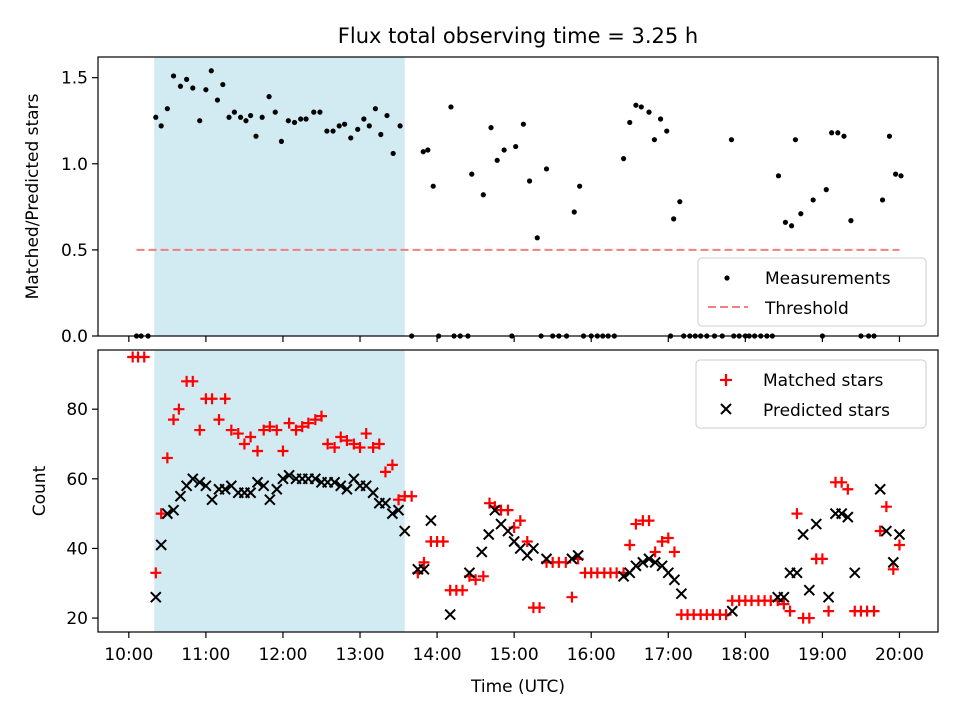 The image size is (960, 720). What do you see at coordinates (74, 79) in the screenshot?
I see `top-ytick-label: 1.5` at bounding box center [74, 79].